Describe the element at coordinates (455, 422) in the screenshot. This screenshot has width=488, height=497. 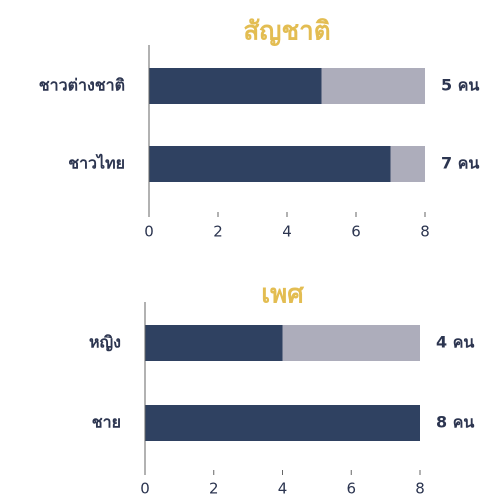
I see `value-label: 8 คน` at that location.